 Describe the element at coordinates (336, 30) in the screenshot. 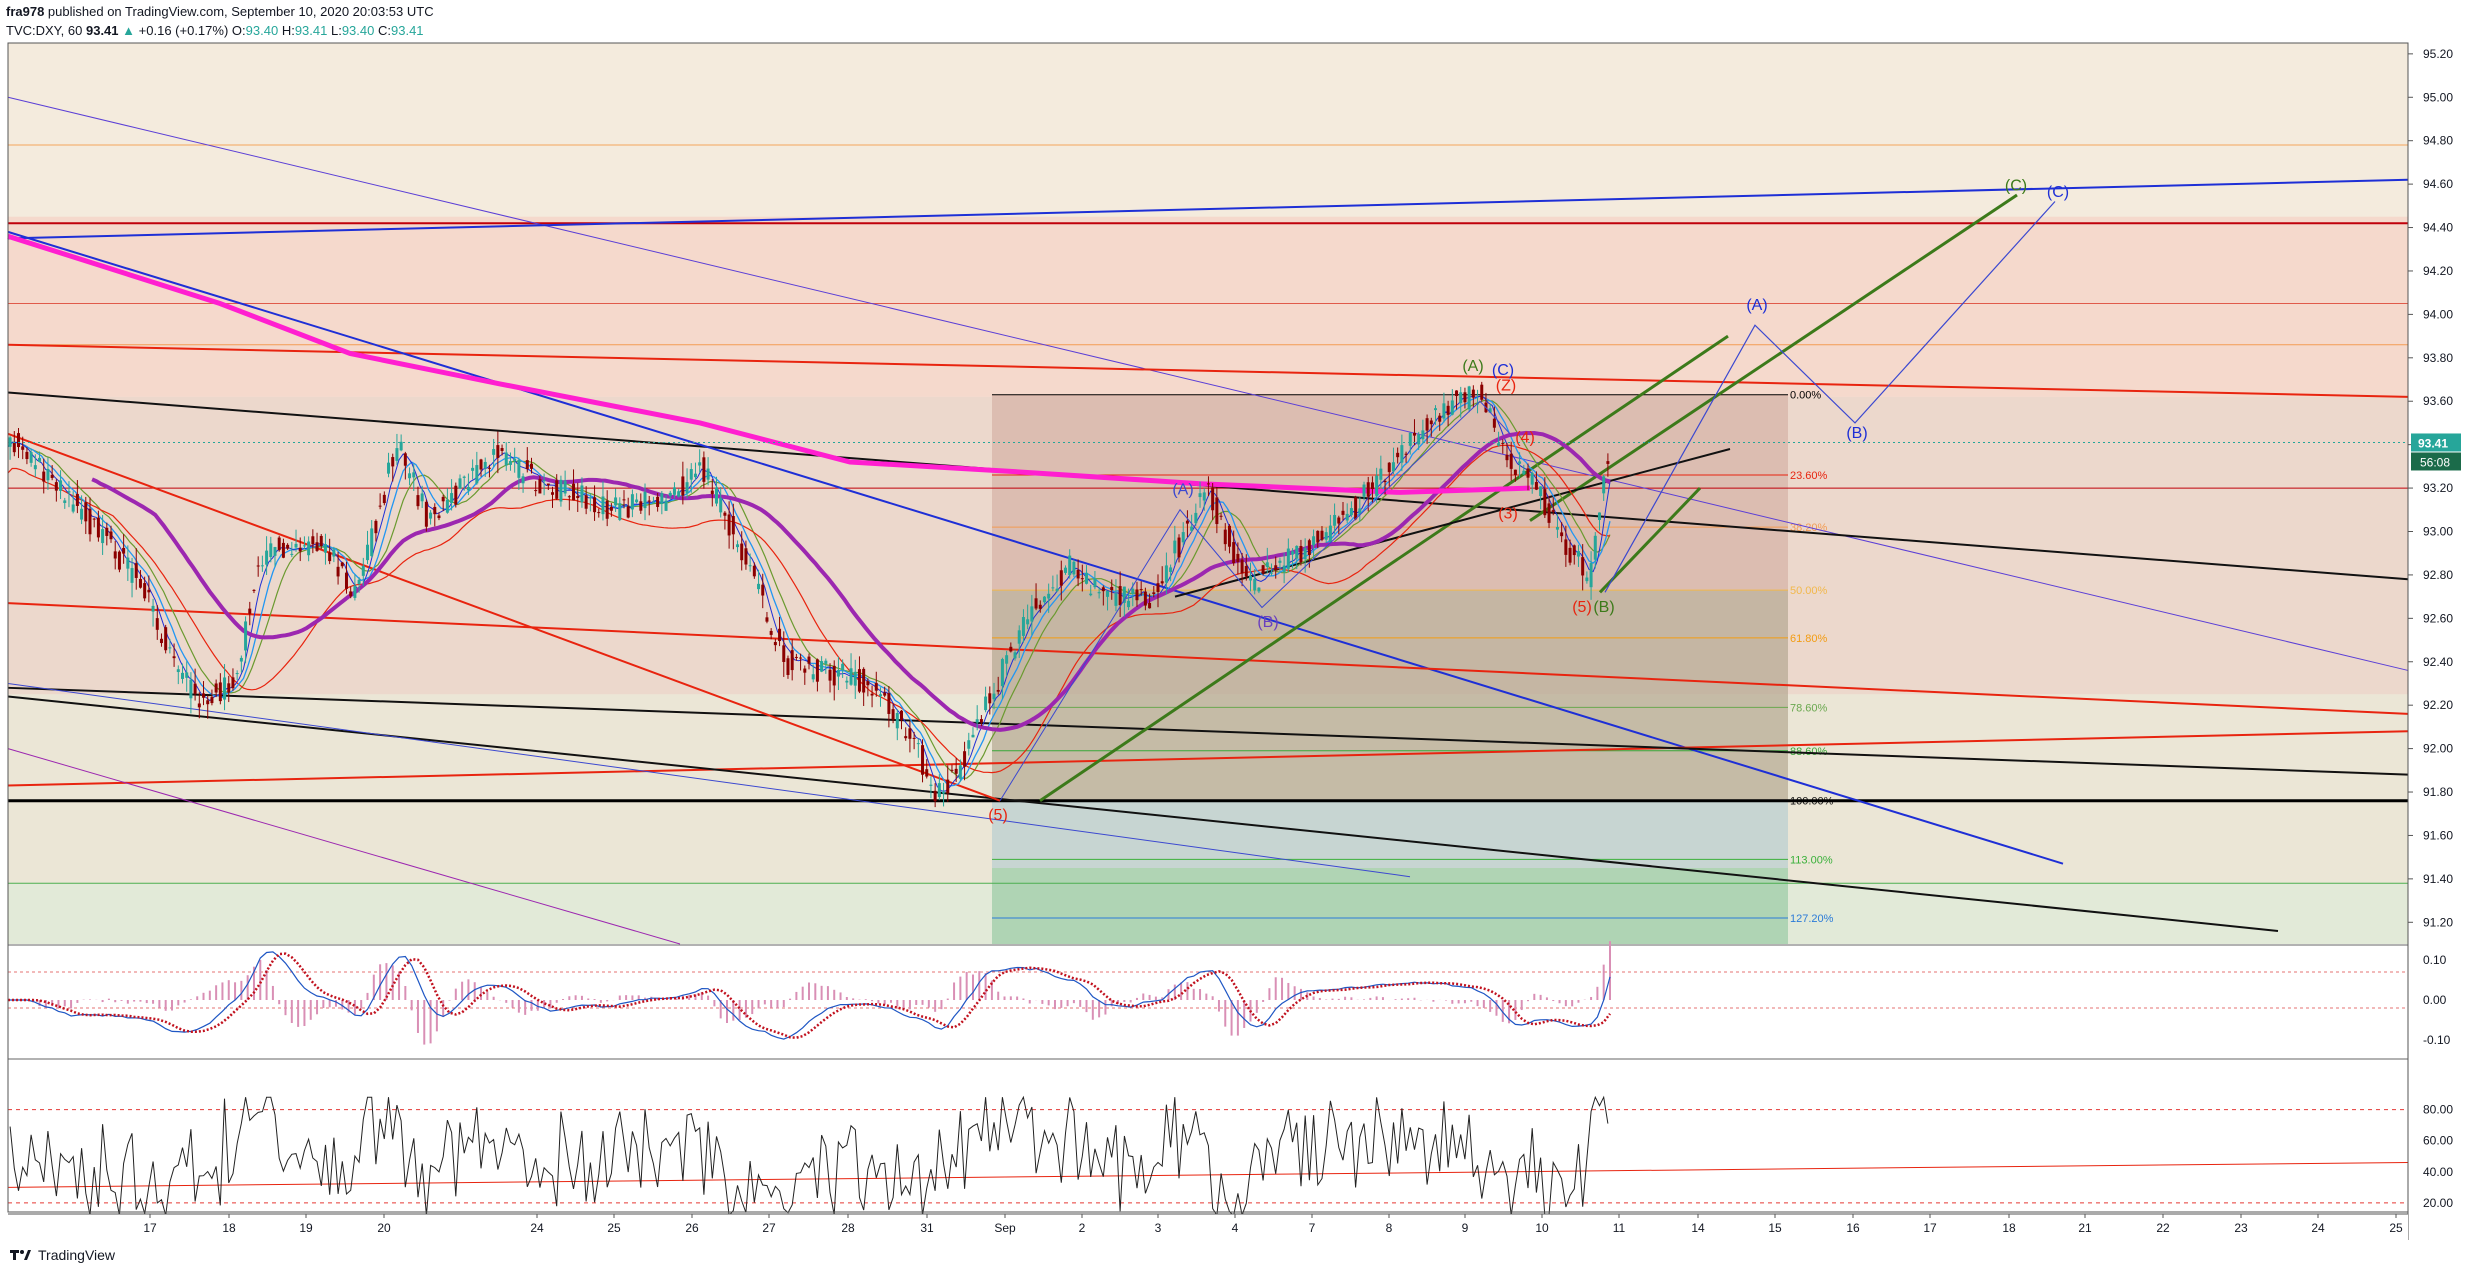

I see `low-label: L:` at that location.